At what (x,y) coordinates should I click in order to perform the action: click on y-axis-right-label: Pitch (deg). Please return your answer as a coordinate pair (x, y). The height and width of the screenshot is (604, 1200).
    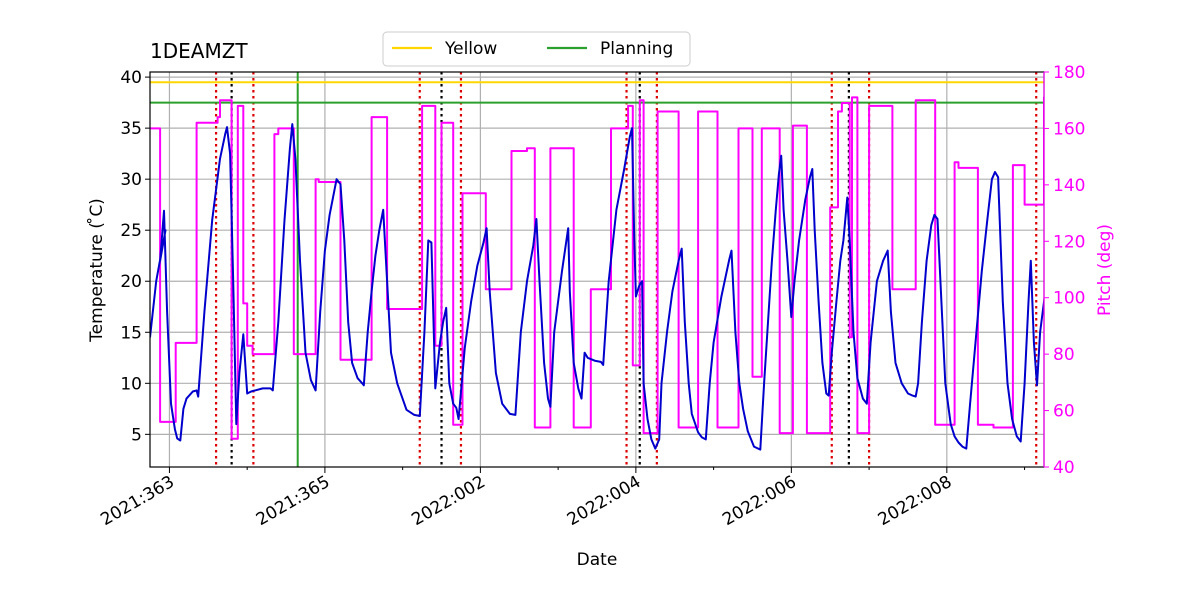
    Looking at the image, I should click on (1105, 270).